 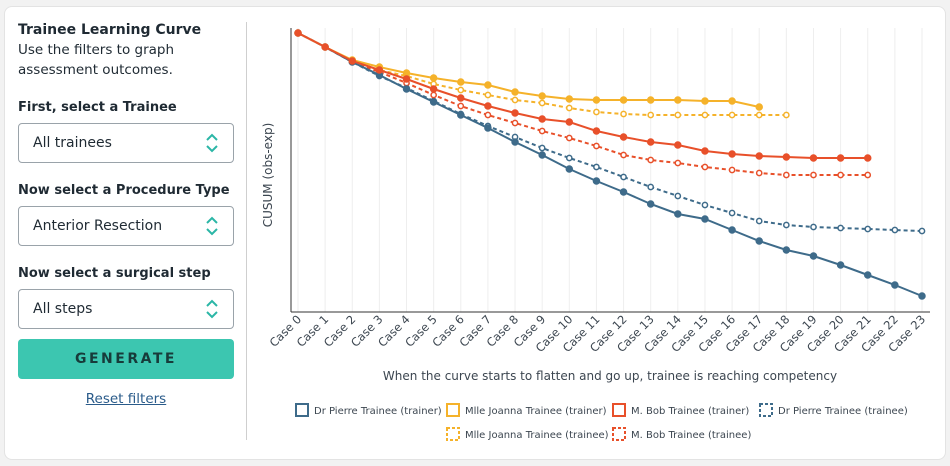 What do you see at coordinates (126, 359) in the screenshot?
I see `generate-button: GENERATE` at bounding box center [126, 359].